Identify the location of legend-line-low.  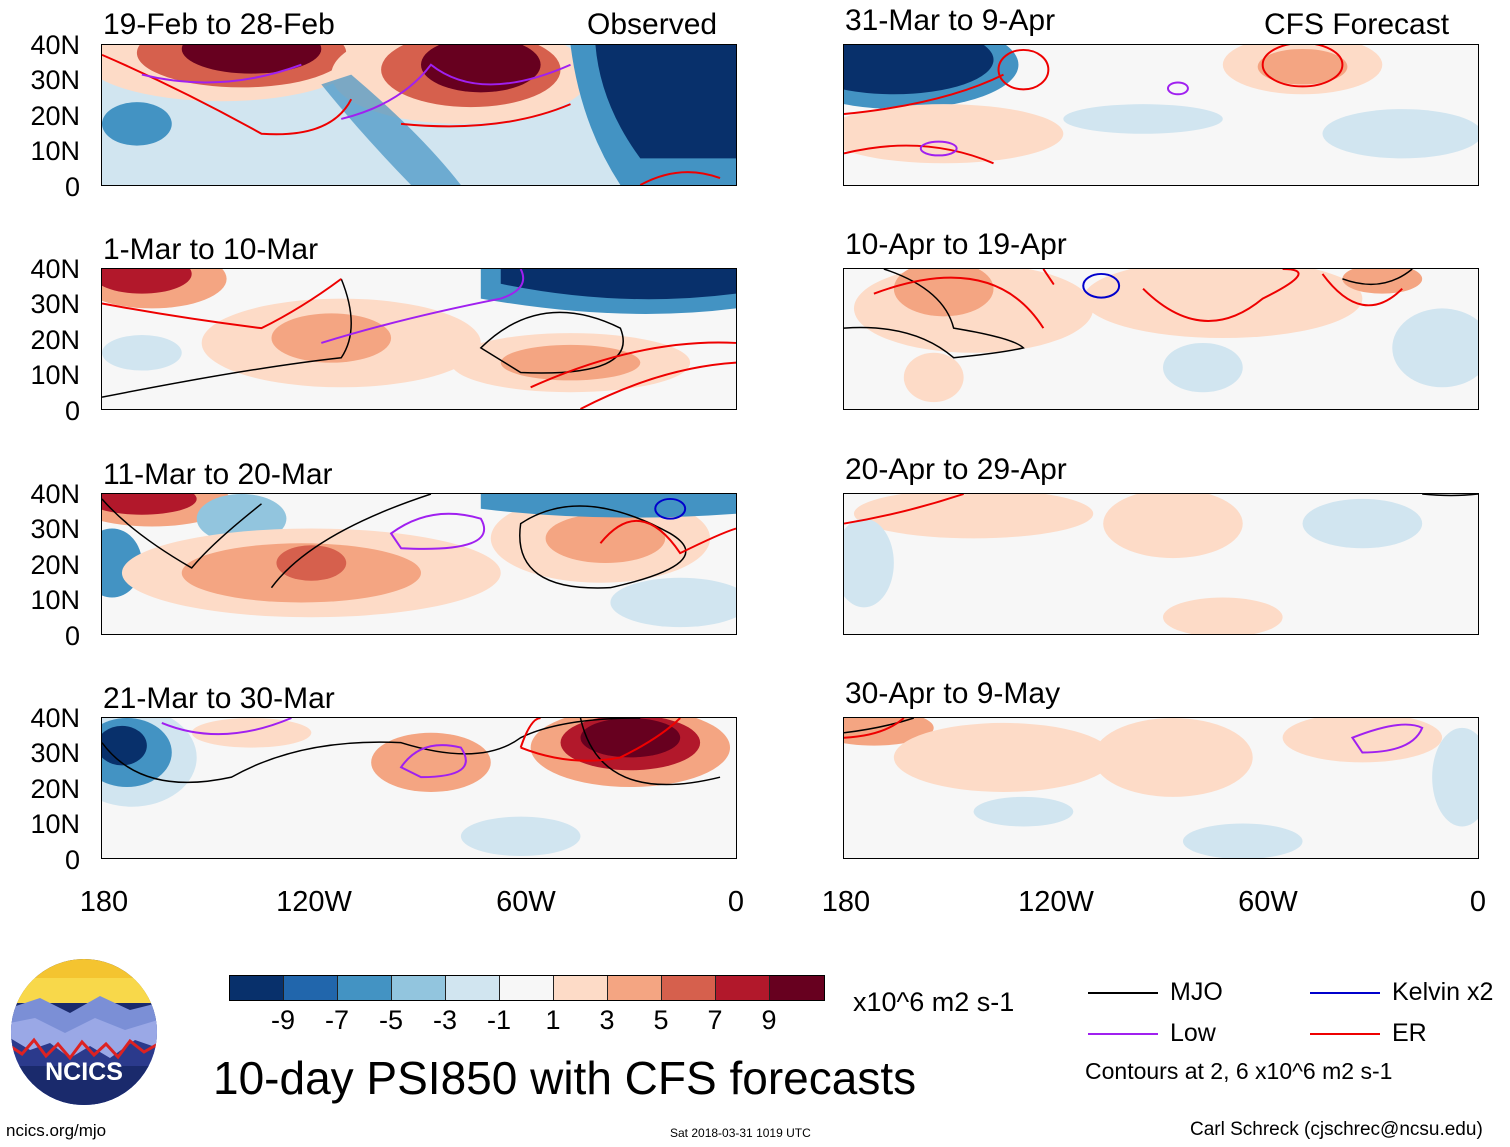
(1123, 1034).